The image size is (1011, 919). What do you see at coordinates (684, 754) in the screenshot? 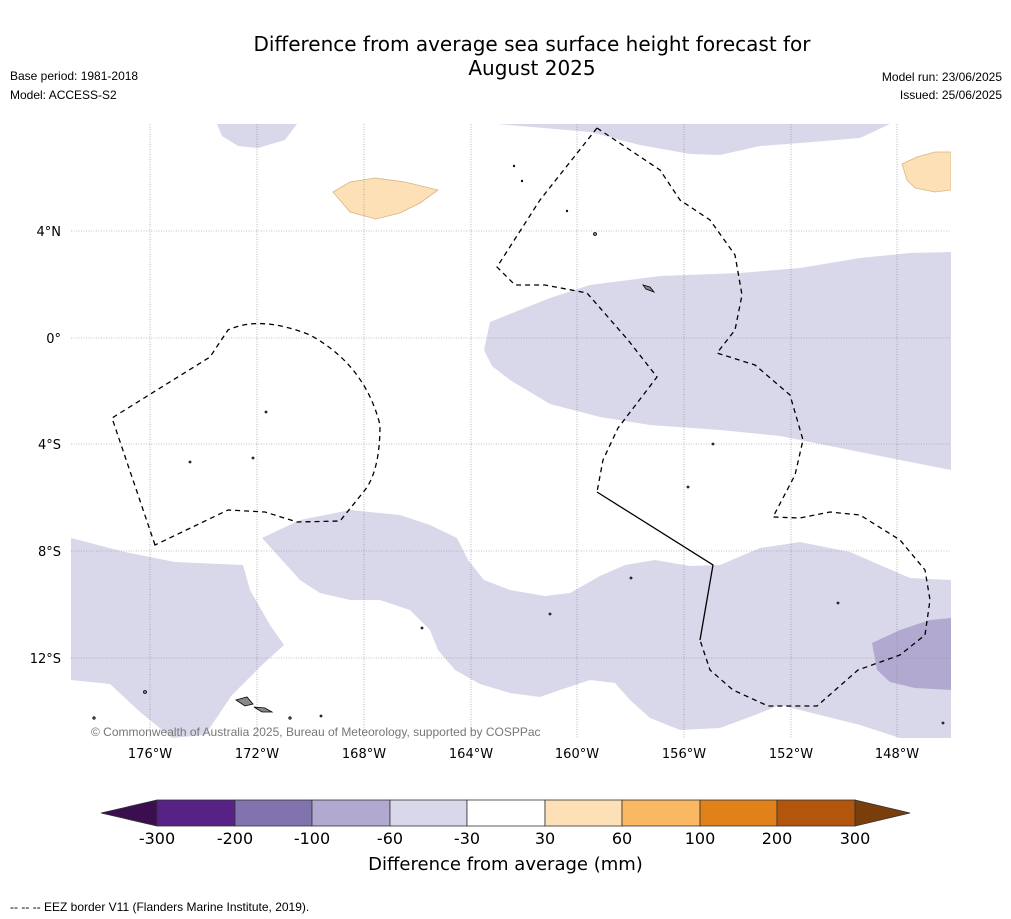
I see `lon-label: 156°W` at bounding box center [684, 754].